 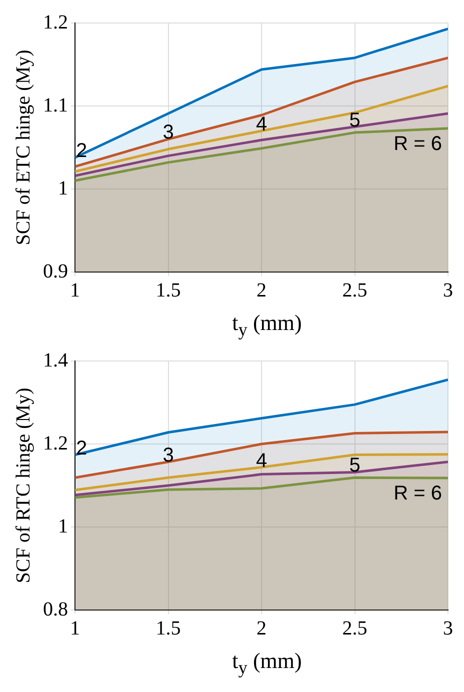 I want to click on y-axis-title: SCF of ETC hinge (My), so click(x=23, y=148).